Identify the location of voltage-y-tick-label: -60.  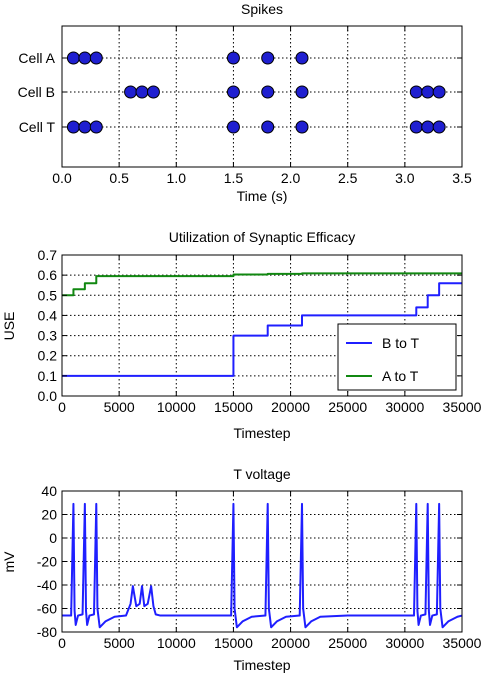
(47, 609).